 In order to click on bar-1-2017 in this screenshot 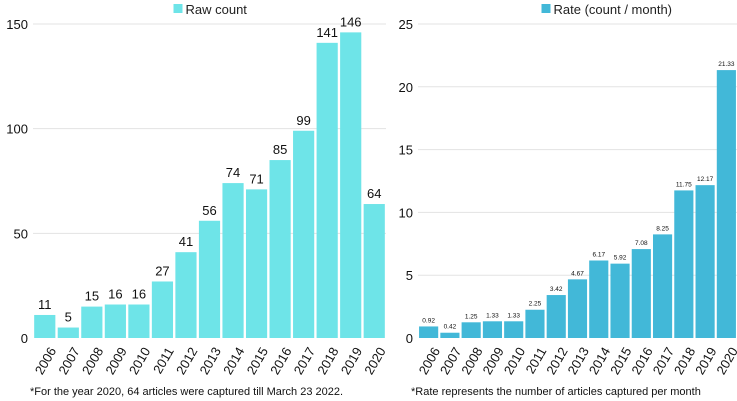, I will do `click(662, 286)`.